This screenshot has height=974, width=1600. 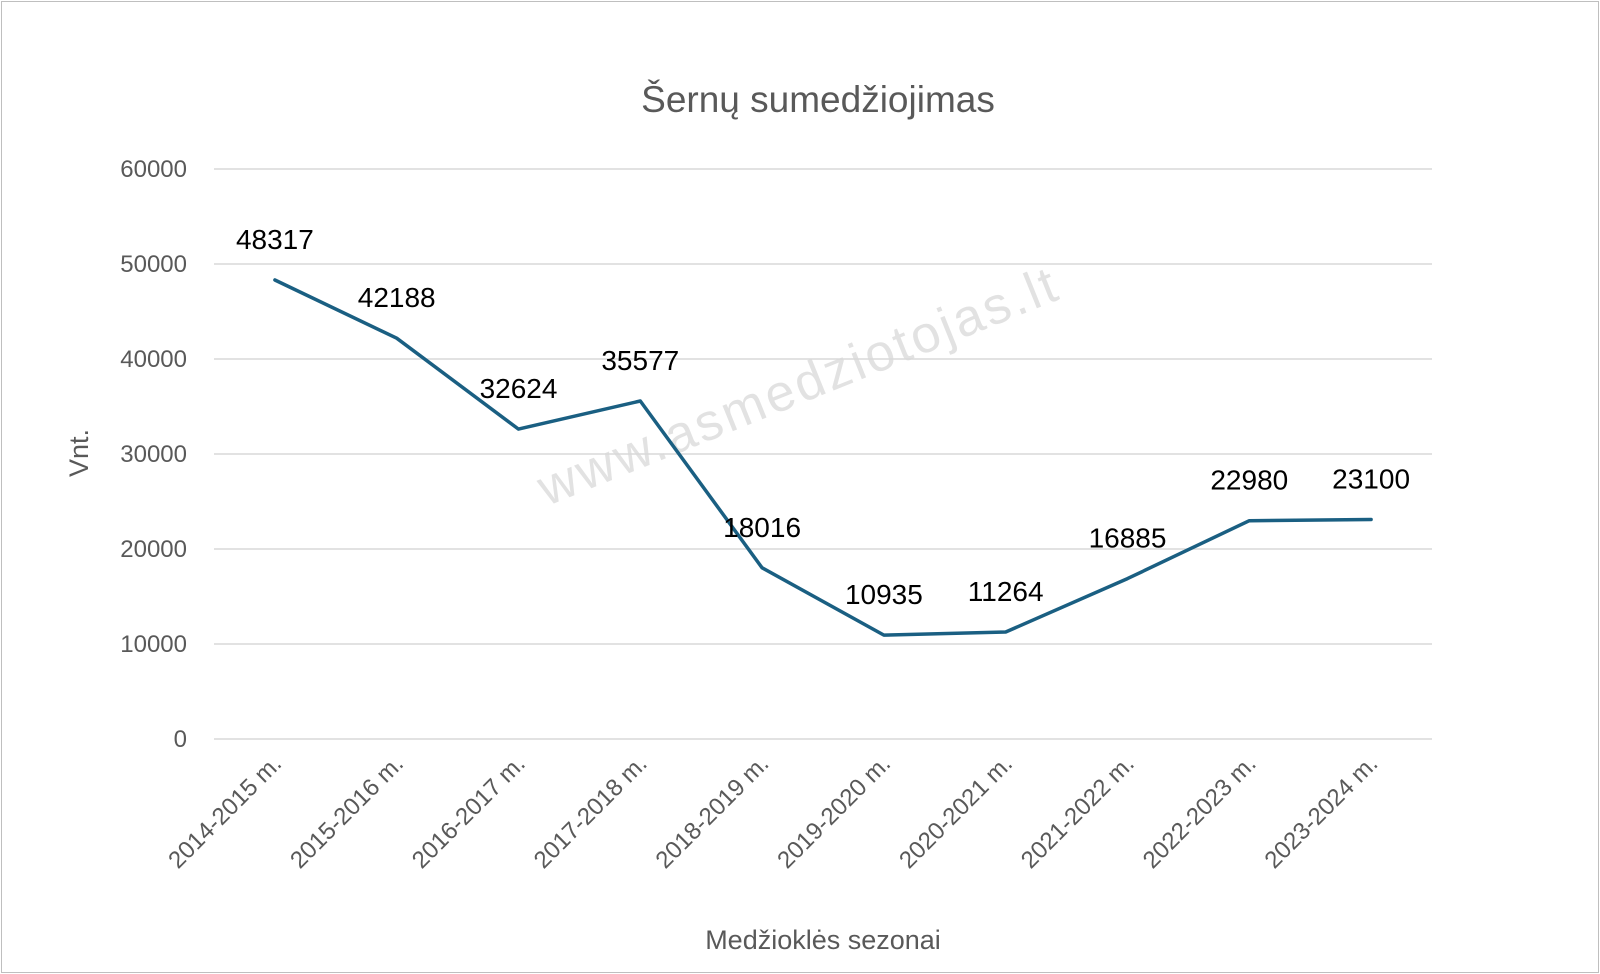 I want to click on watermark-text: www.asmedziotojas.lt, so click(x=798, y=386).